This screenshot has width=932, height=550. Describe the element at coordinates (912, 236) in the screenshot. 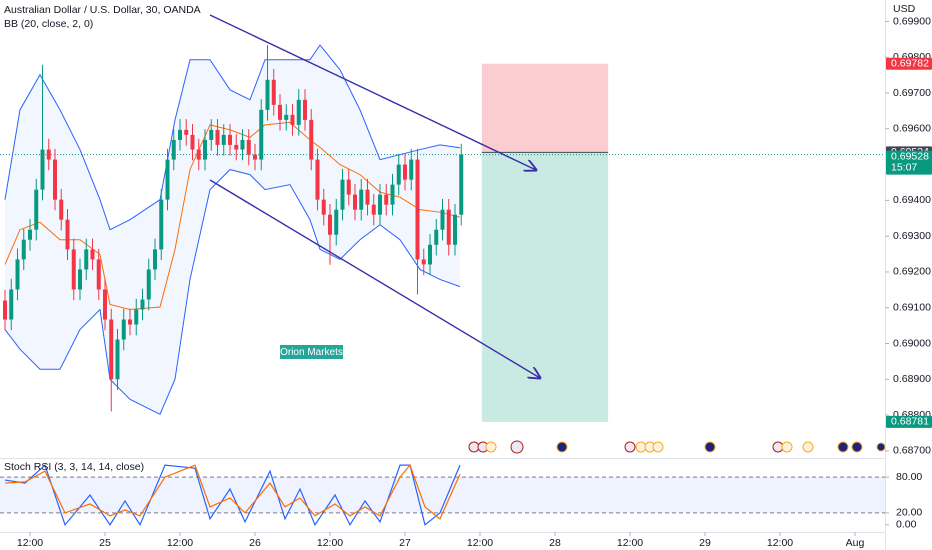

I see `y-tick-label: 0.69300` at that location.